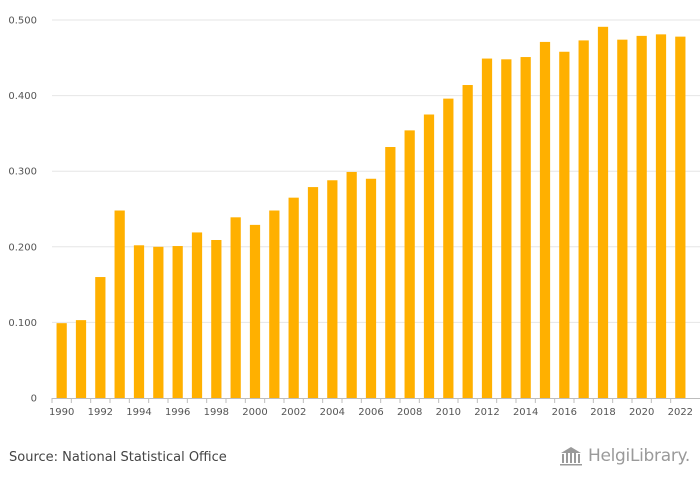 This screenshot has width=700, height=483. Describe the element at coordinates (34, 399) in the screenshot. I see `y-tick-label: 0` at that location.